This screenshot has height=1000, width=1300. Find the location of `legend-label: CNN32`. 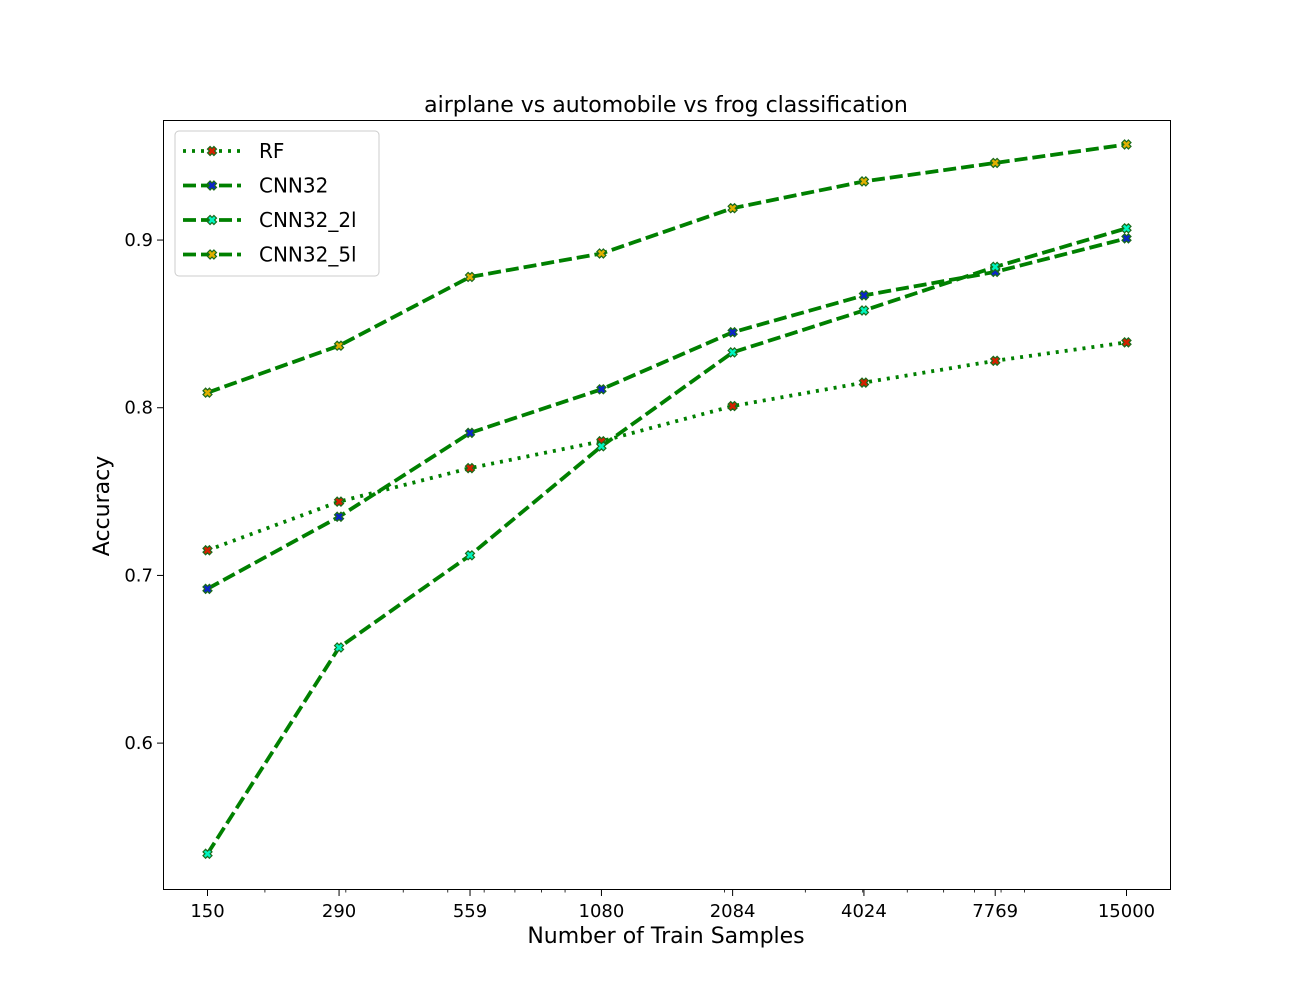

legend-label: CNN32 is located at coordinates (293, 186).